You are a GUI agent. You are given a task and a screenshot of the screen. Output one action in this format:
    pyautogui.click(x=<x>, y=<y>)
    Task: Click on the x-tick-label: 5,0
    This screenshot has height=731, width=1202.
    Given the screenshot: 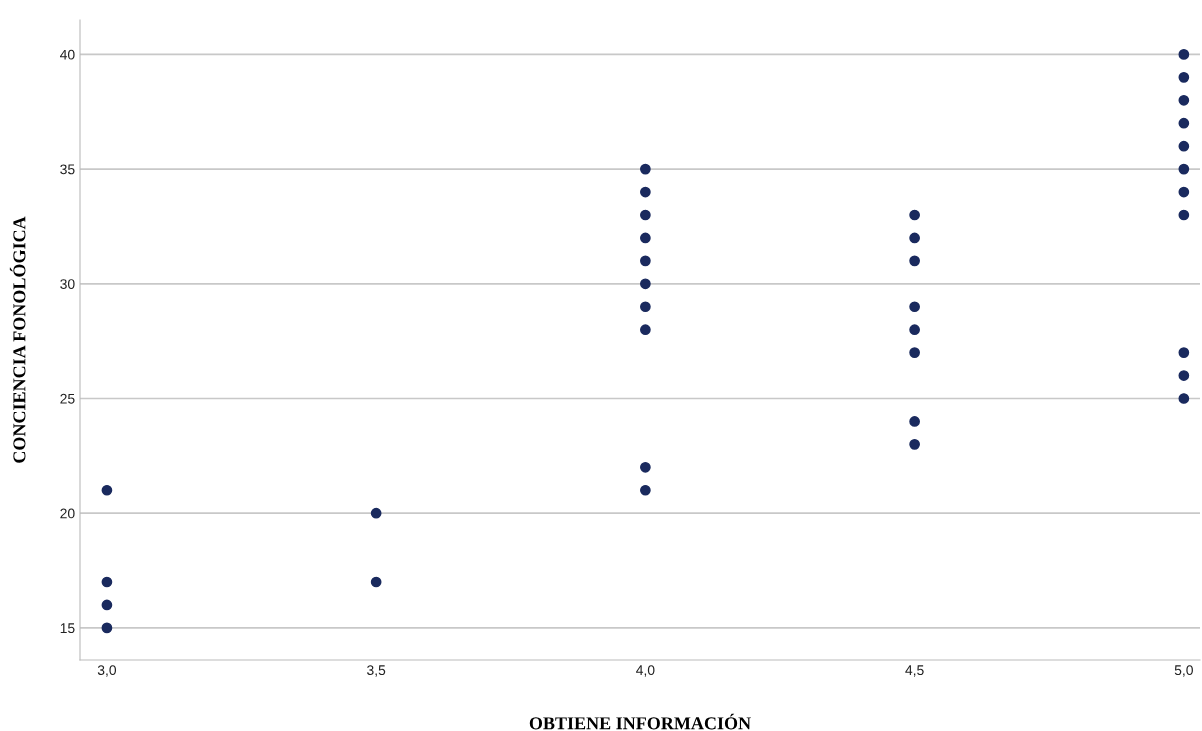 What is the action you would take?
    pyautogui.click(x=1183, y=671)
    